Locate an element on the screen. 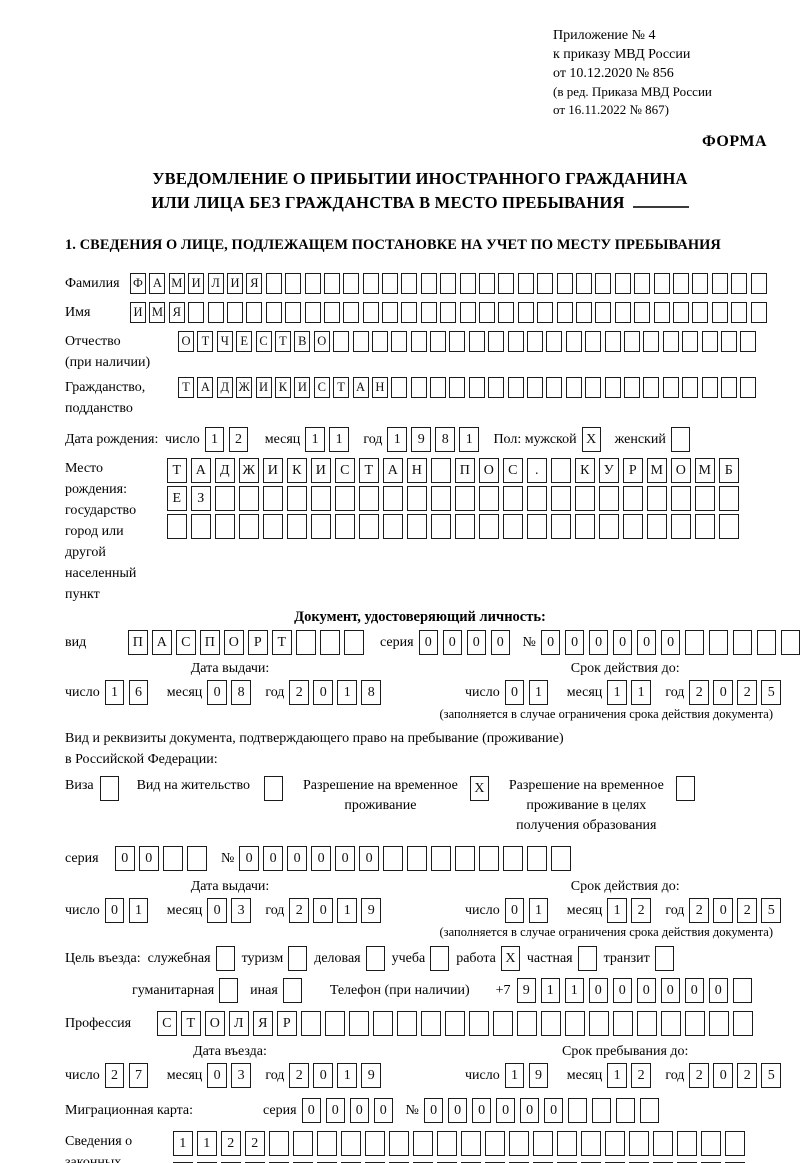 This screenshot has height=1163, width=800. residence-number-cell-4: 0 is located at coordinates (321, 858).